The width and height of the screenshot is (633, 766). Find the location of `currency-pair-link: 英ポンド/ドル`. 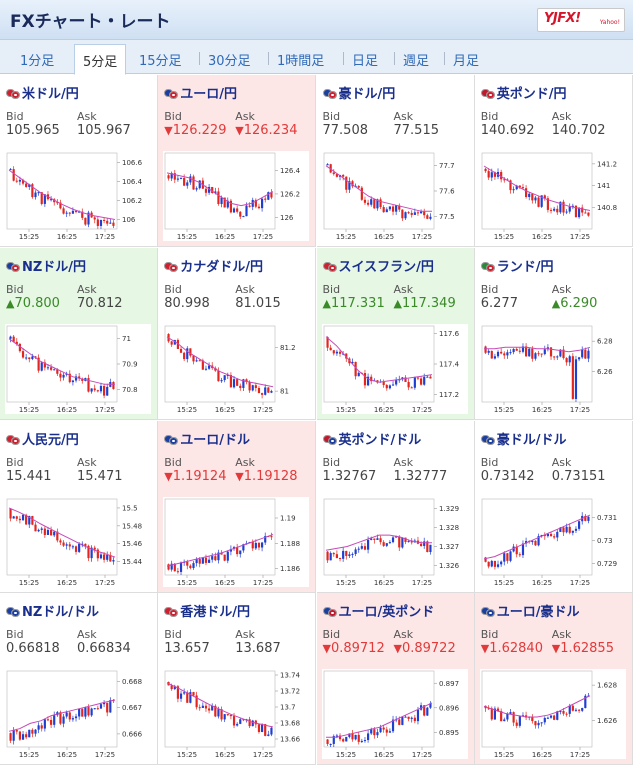

currency-pair-link: 英ポンド/ドル is located at coordinates (371, 438).